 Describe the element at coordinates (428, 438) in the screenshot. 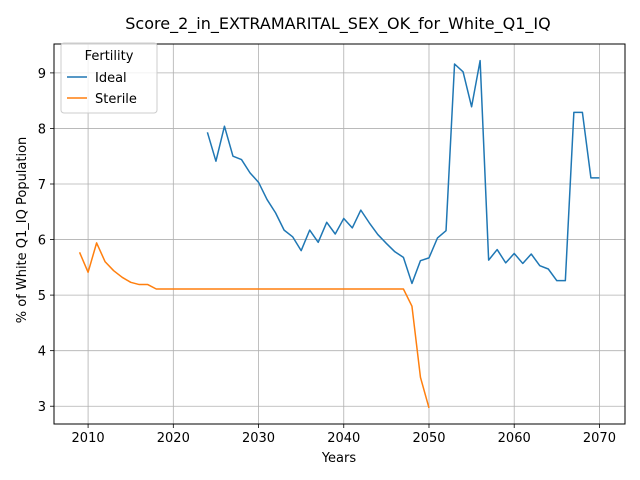

I see `x-tick-label: 2050` at that location.